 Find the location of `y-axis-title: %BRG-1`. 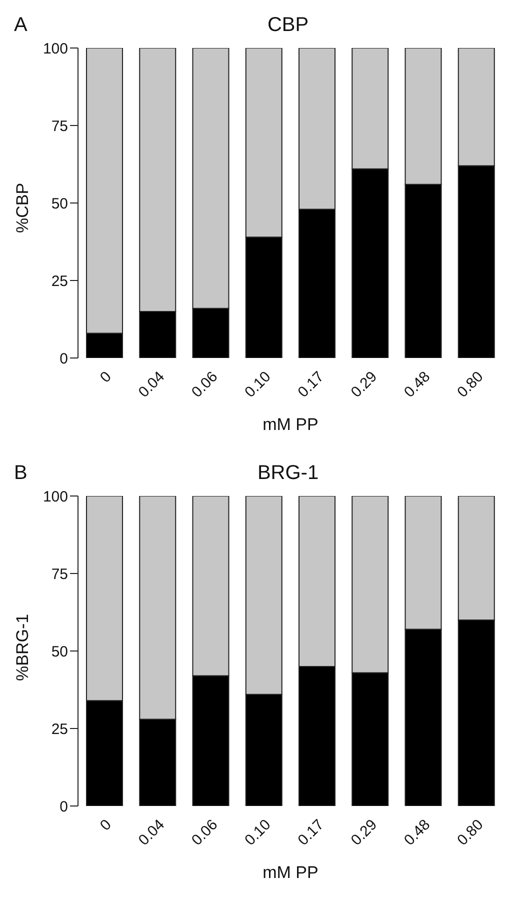

y-axis-title: %BRG-1 is located at coordinates (22, 647).